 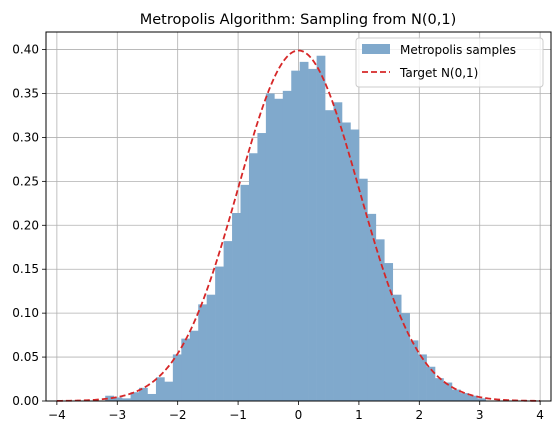 What do you see at coordinates (238, 415) in the screenshot?
I see `x-tick-label: −1` at bounding box center [238, 415].